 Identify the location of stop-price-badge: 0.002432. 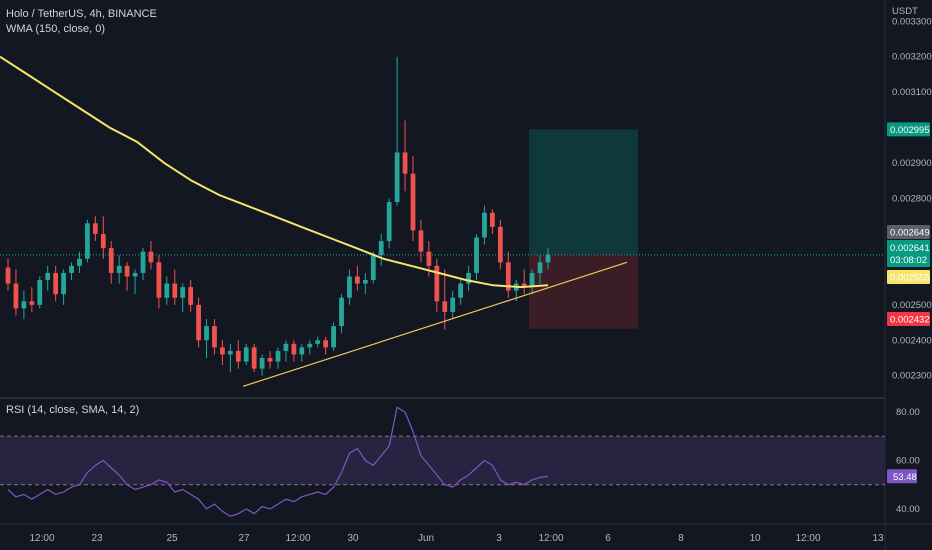
(910, 320).